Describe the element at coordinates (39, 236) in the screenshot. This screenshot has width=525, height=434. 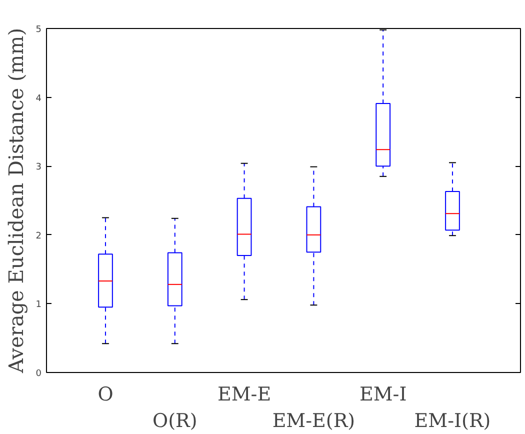
I see `y-tick-label: 2` at that location.